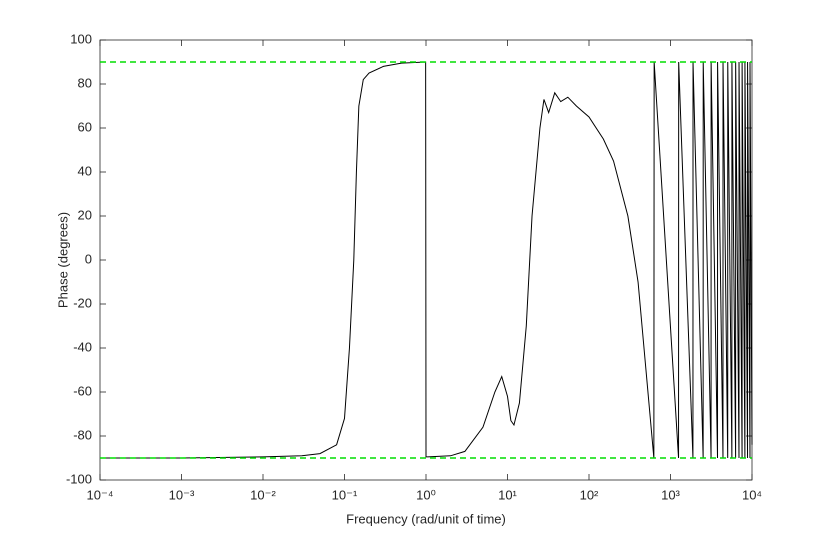 The image size is (830, 540). Describe the element at coordinates (507, 494) in the screenshot. I see `x-tick-label: 10¹` at that location.